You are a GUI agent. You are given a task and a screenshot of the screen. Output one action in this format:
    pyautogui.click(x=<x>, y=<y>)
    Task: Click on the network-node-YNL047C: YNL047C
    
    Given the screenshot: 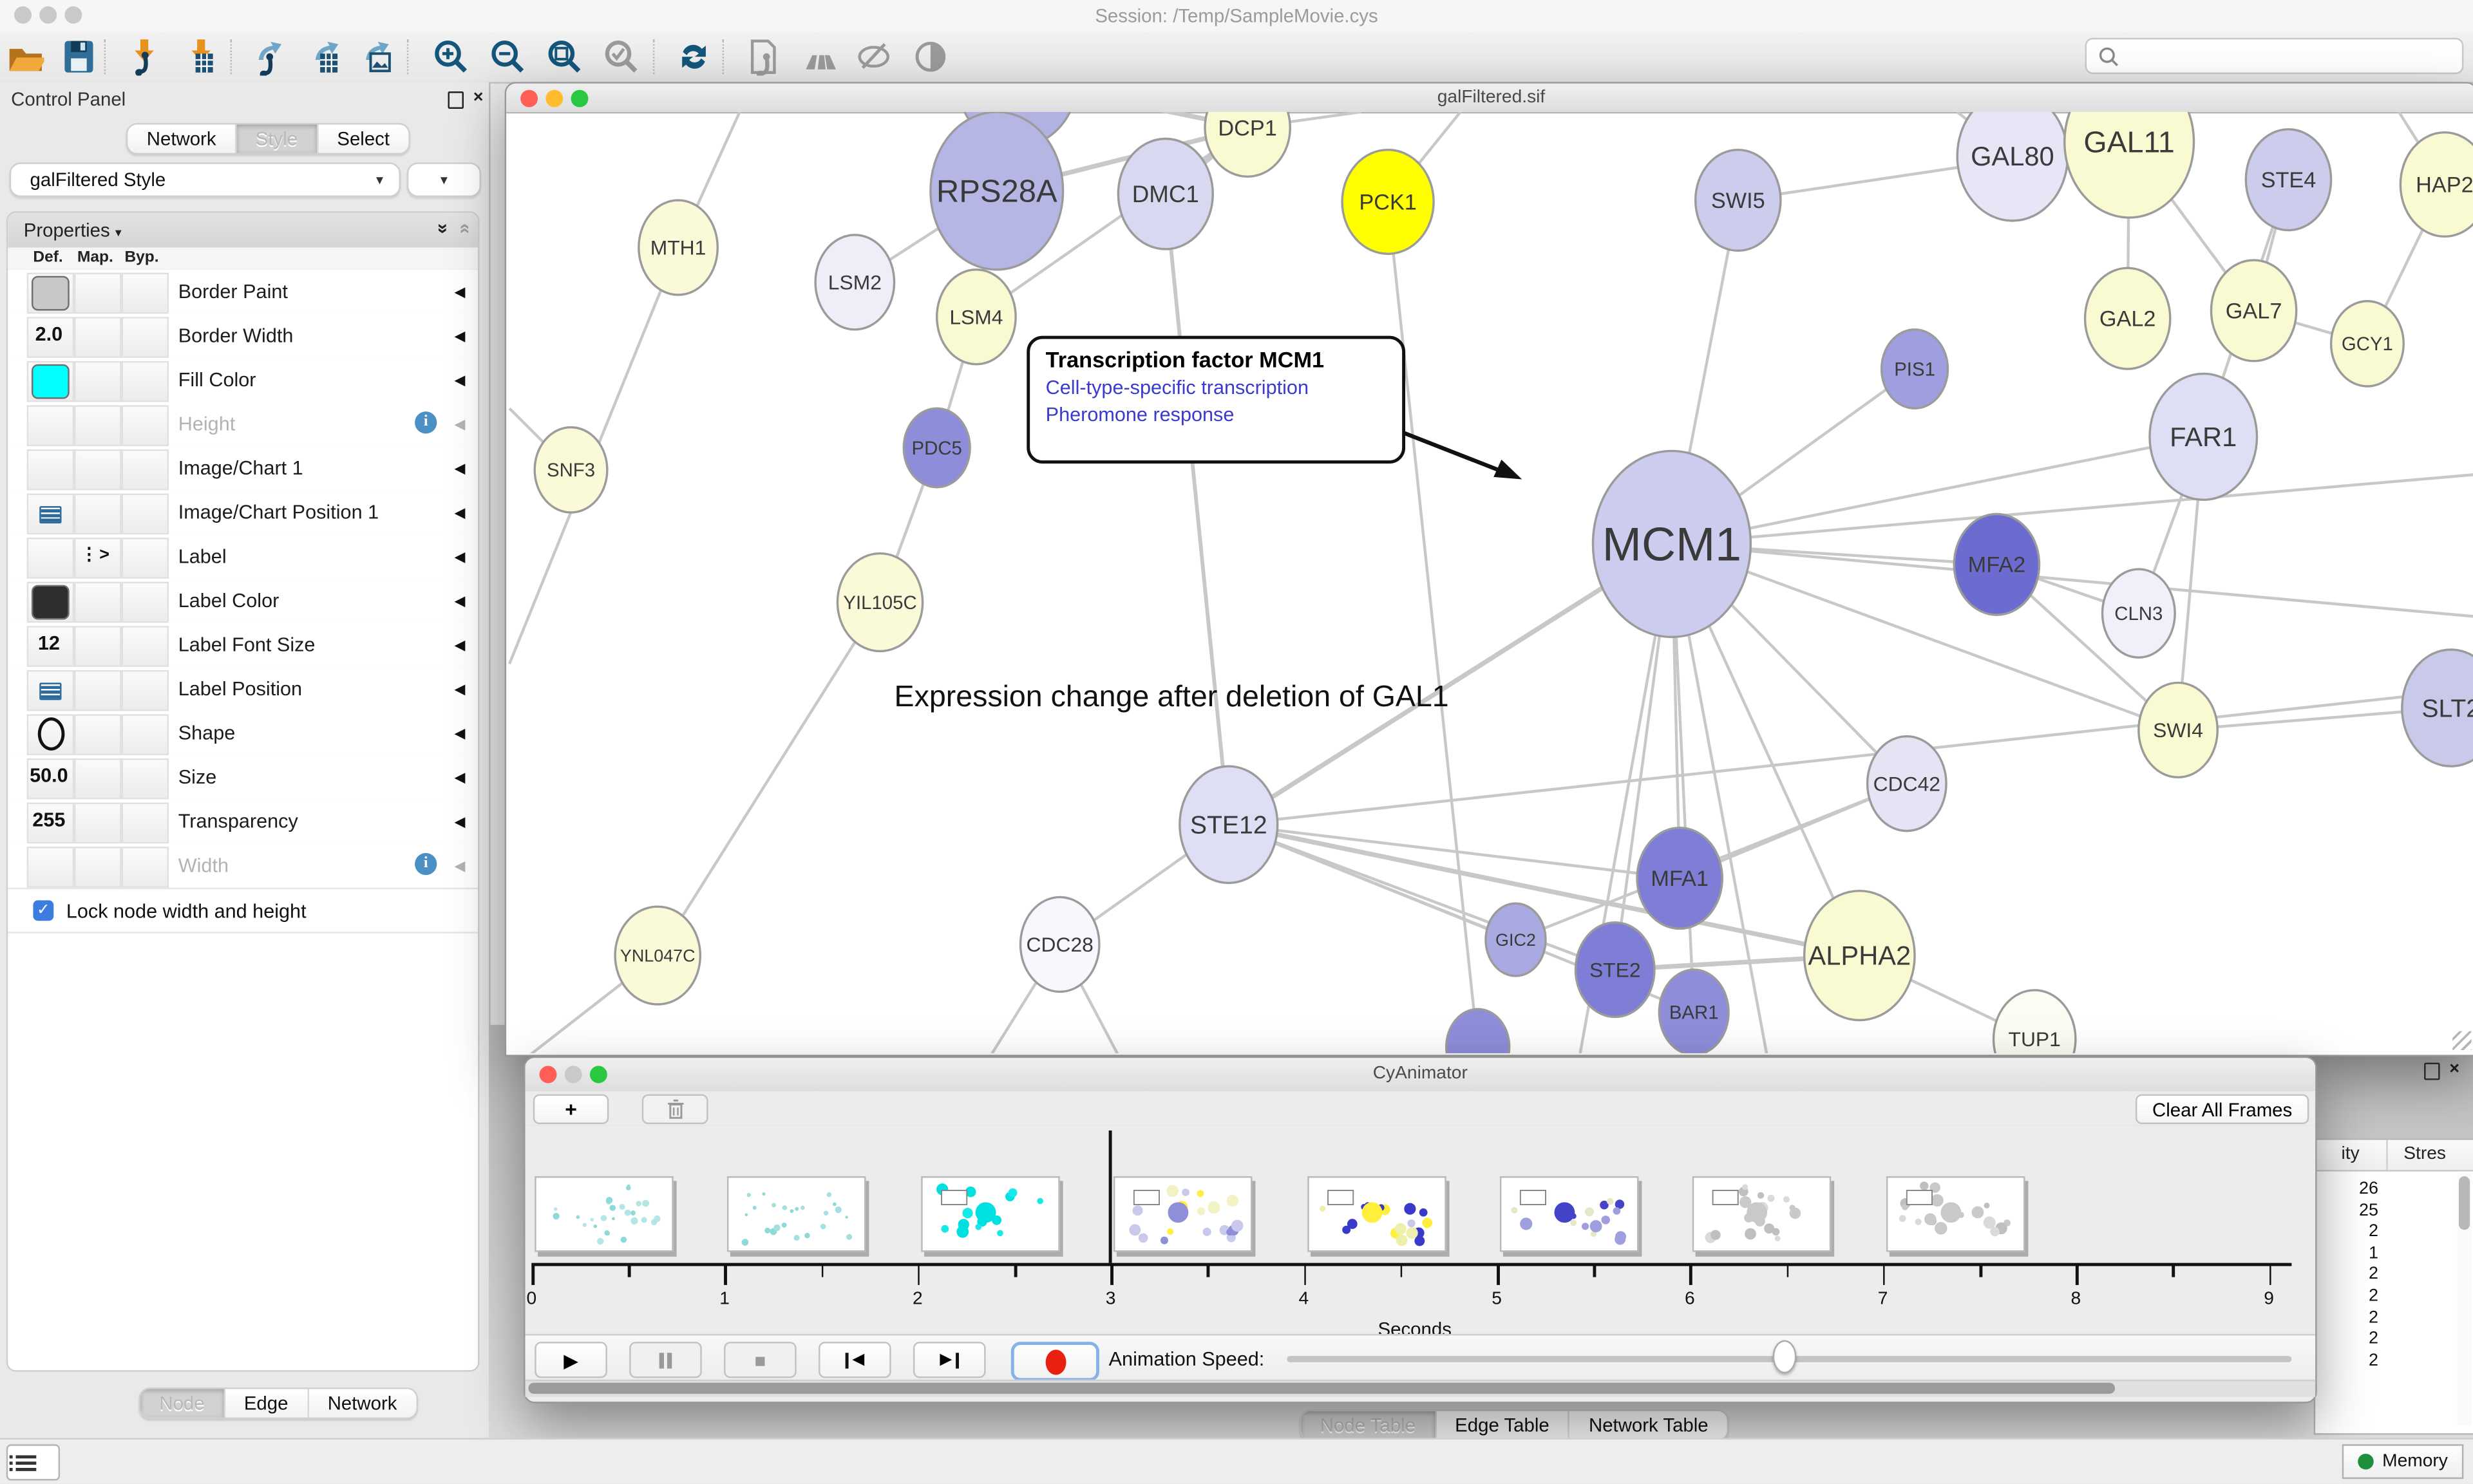 What is the action you would take?
    pyautogui.click(x=658, y=955)
    